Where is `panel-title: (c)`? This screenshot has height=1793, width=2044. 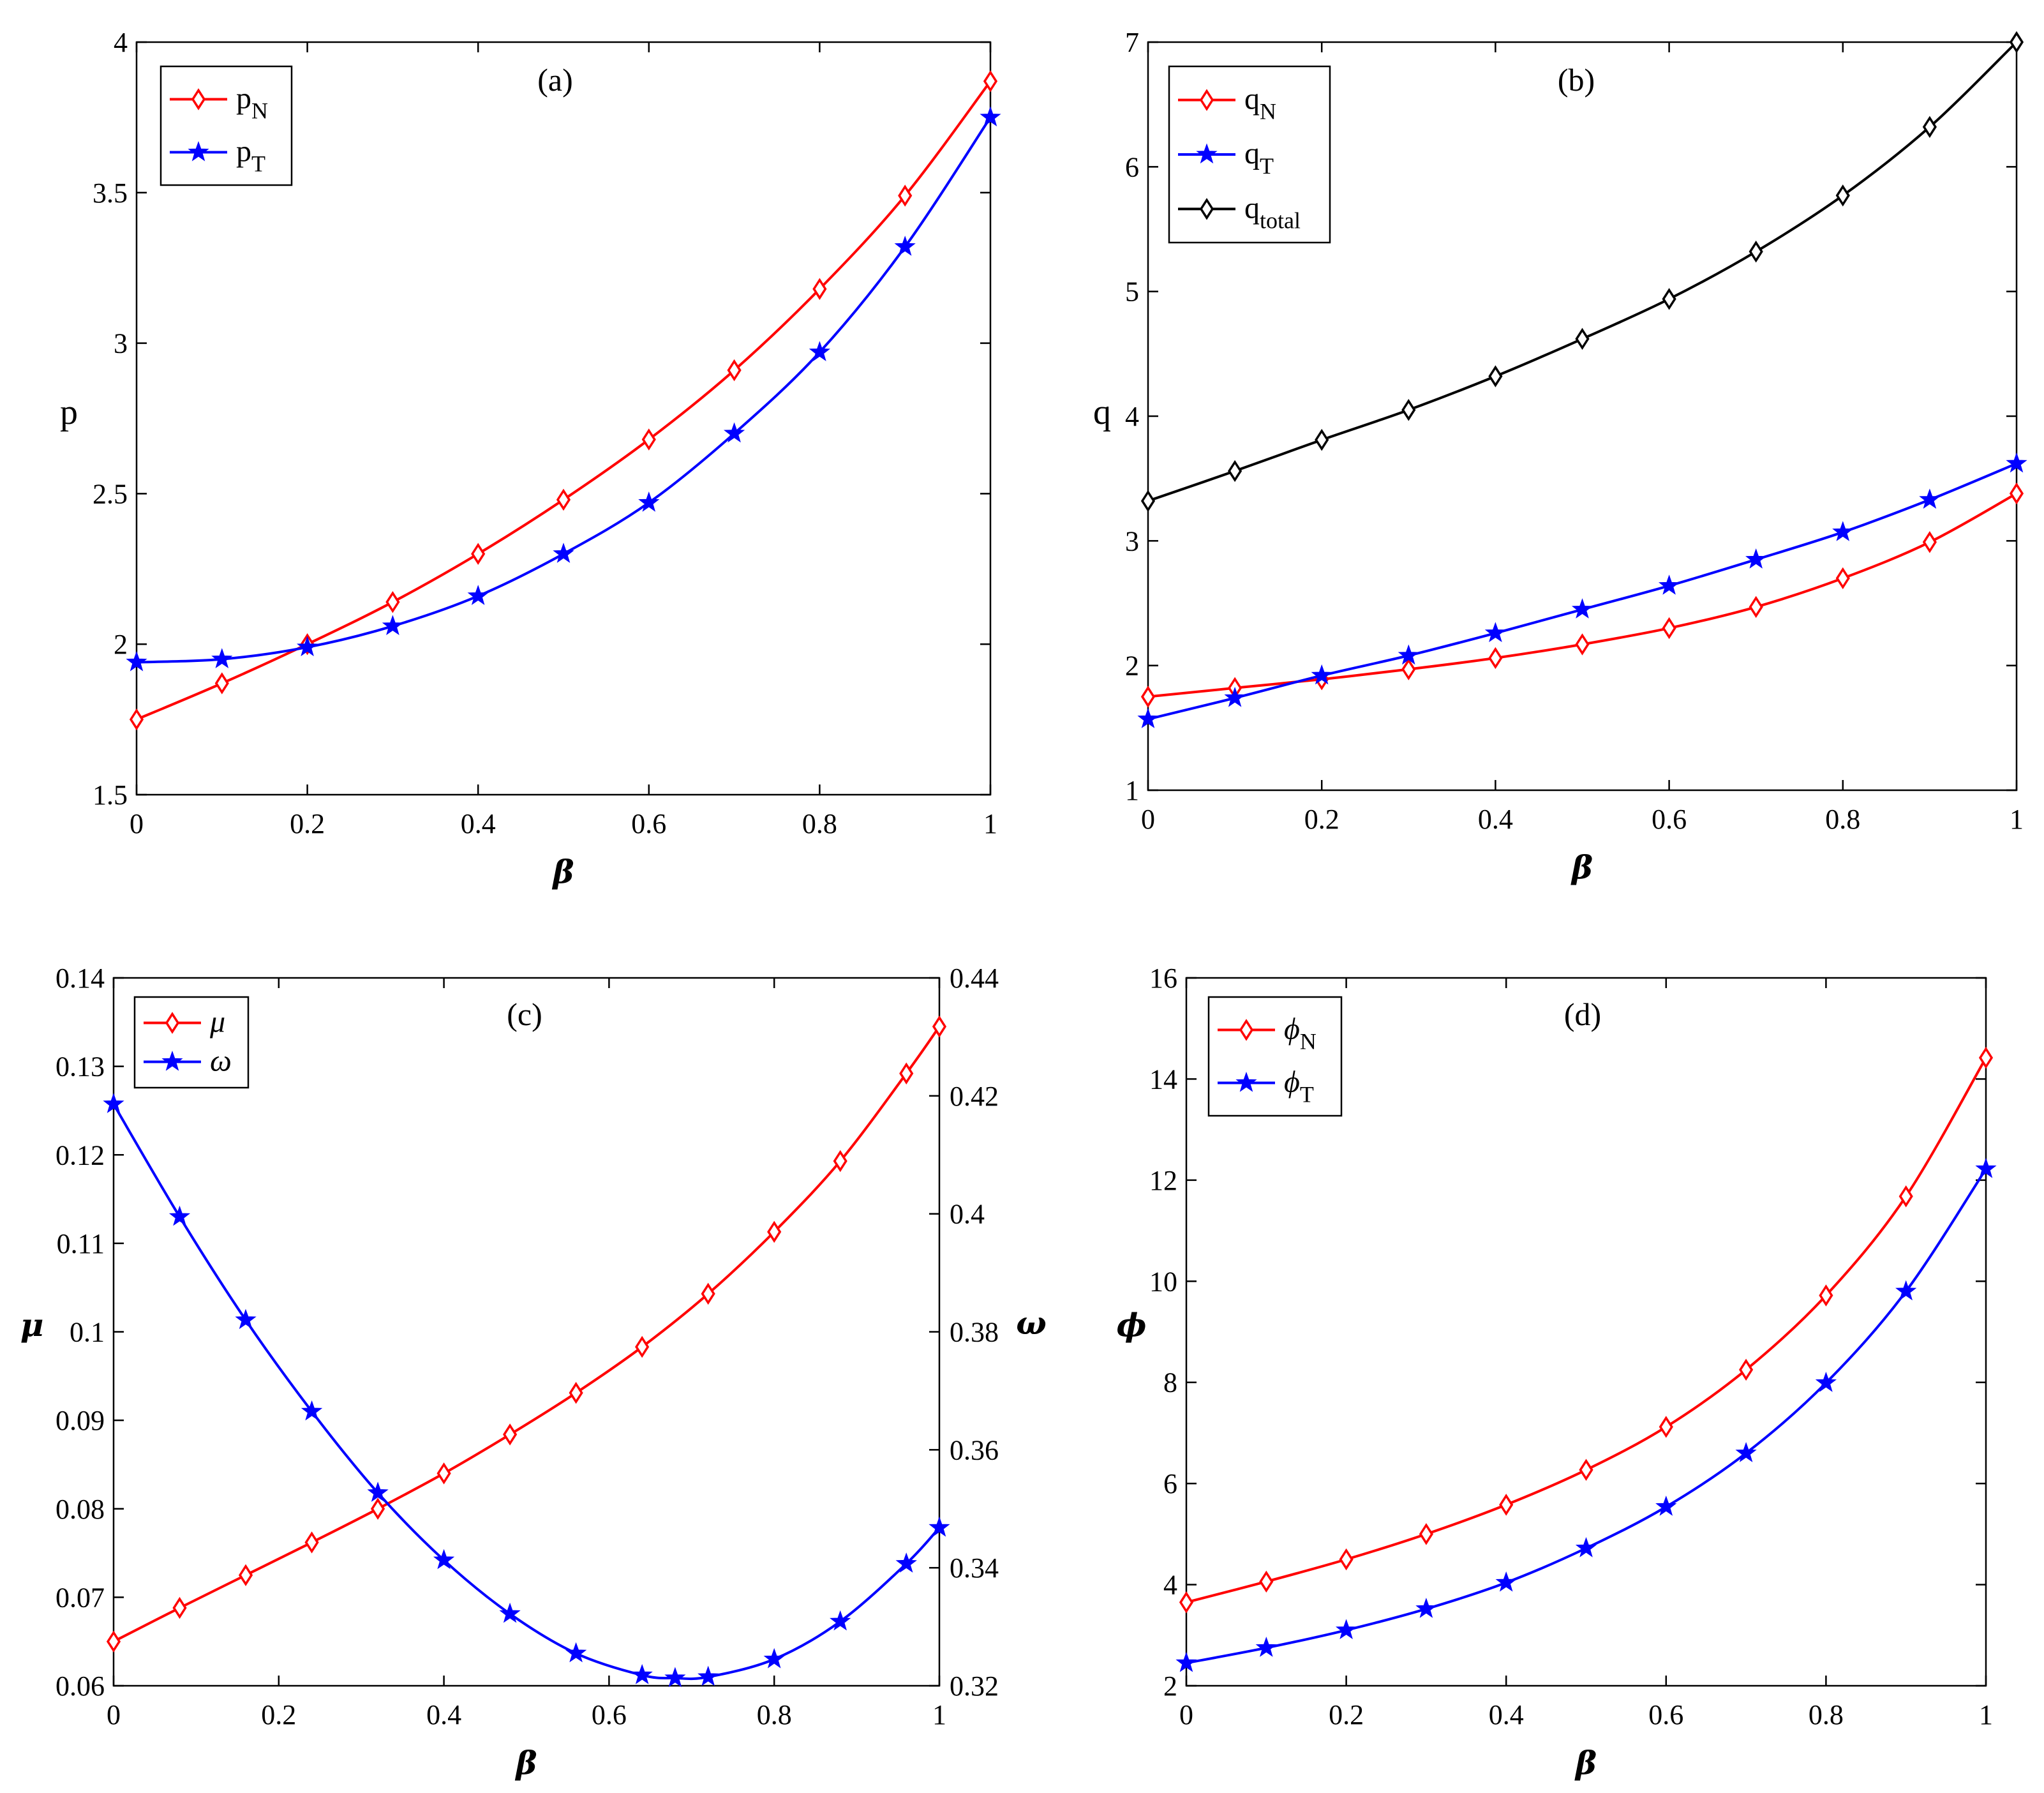
panel-title: (c) is located at coordinates (524, 1014).